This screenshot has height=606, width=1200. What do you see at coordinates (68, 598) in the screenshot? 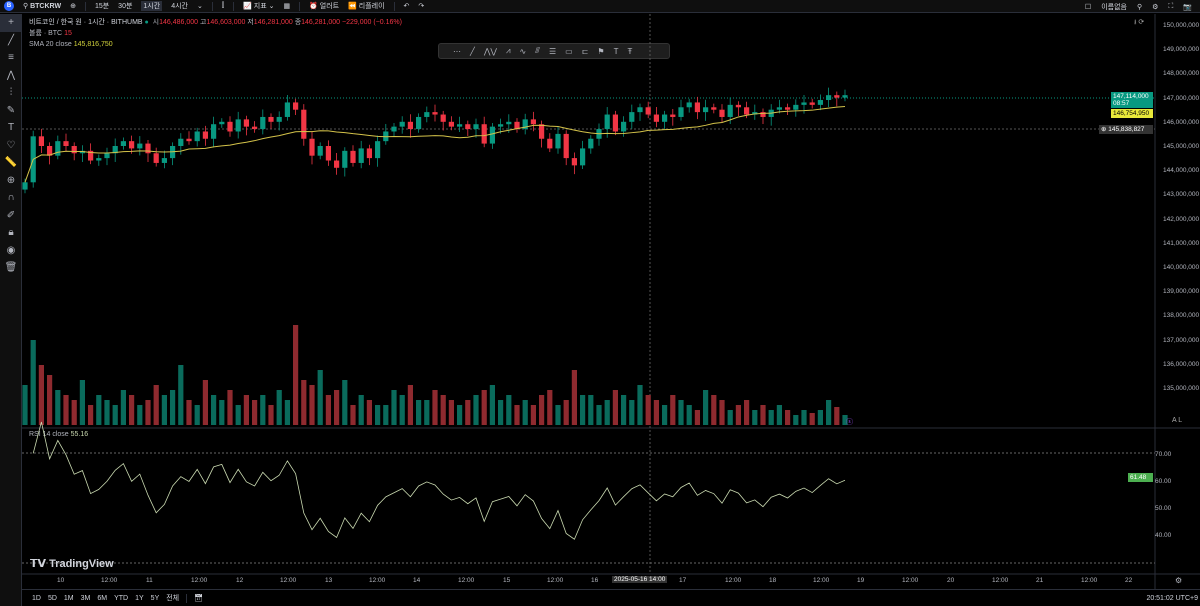
I see `range-1m: 1M` at bounding box center [68, 598].